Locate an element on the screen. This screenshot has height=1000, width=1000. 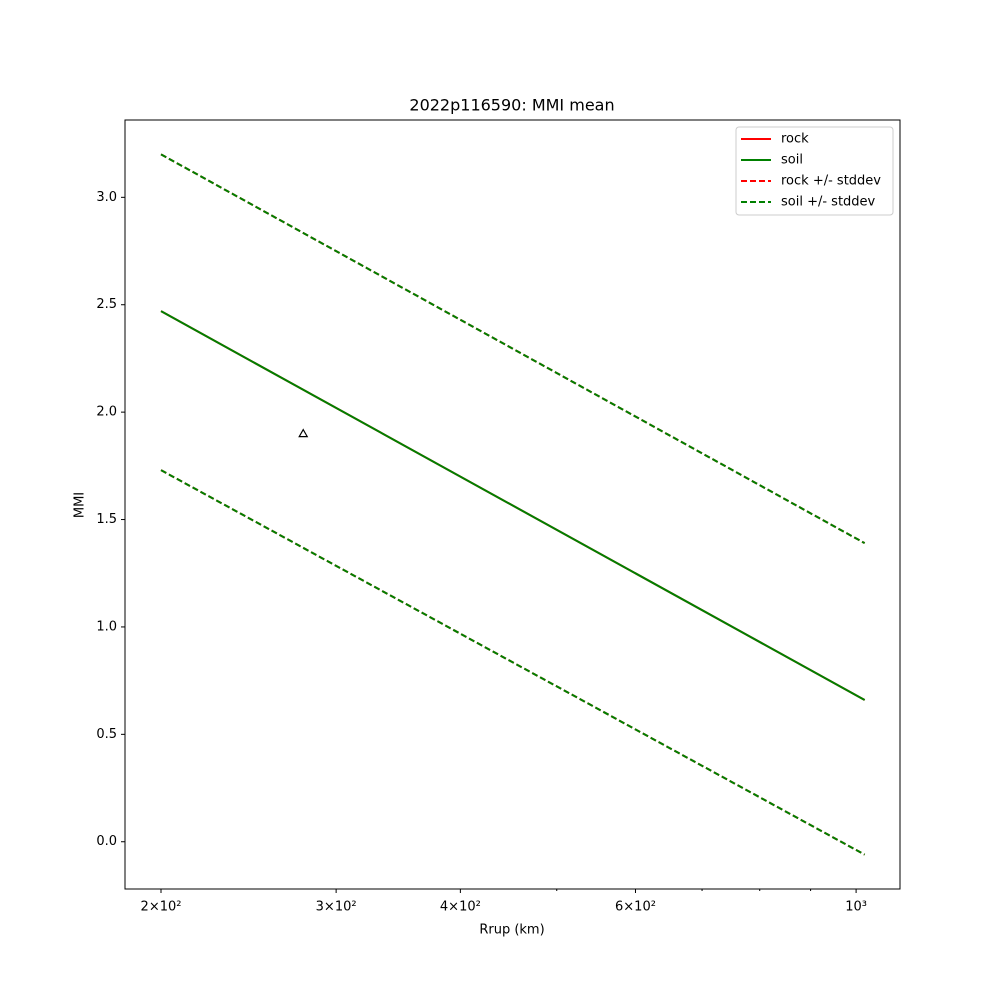
legend-box is located at coordinates (814, 171).